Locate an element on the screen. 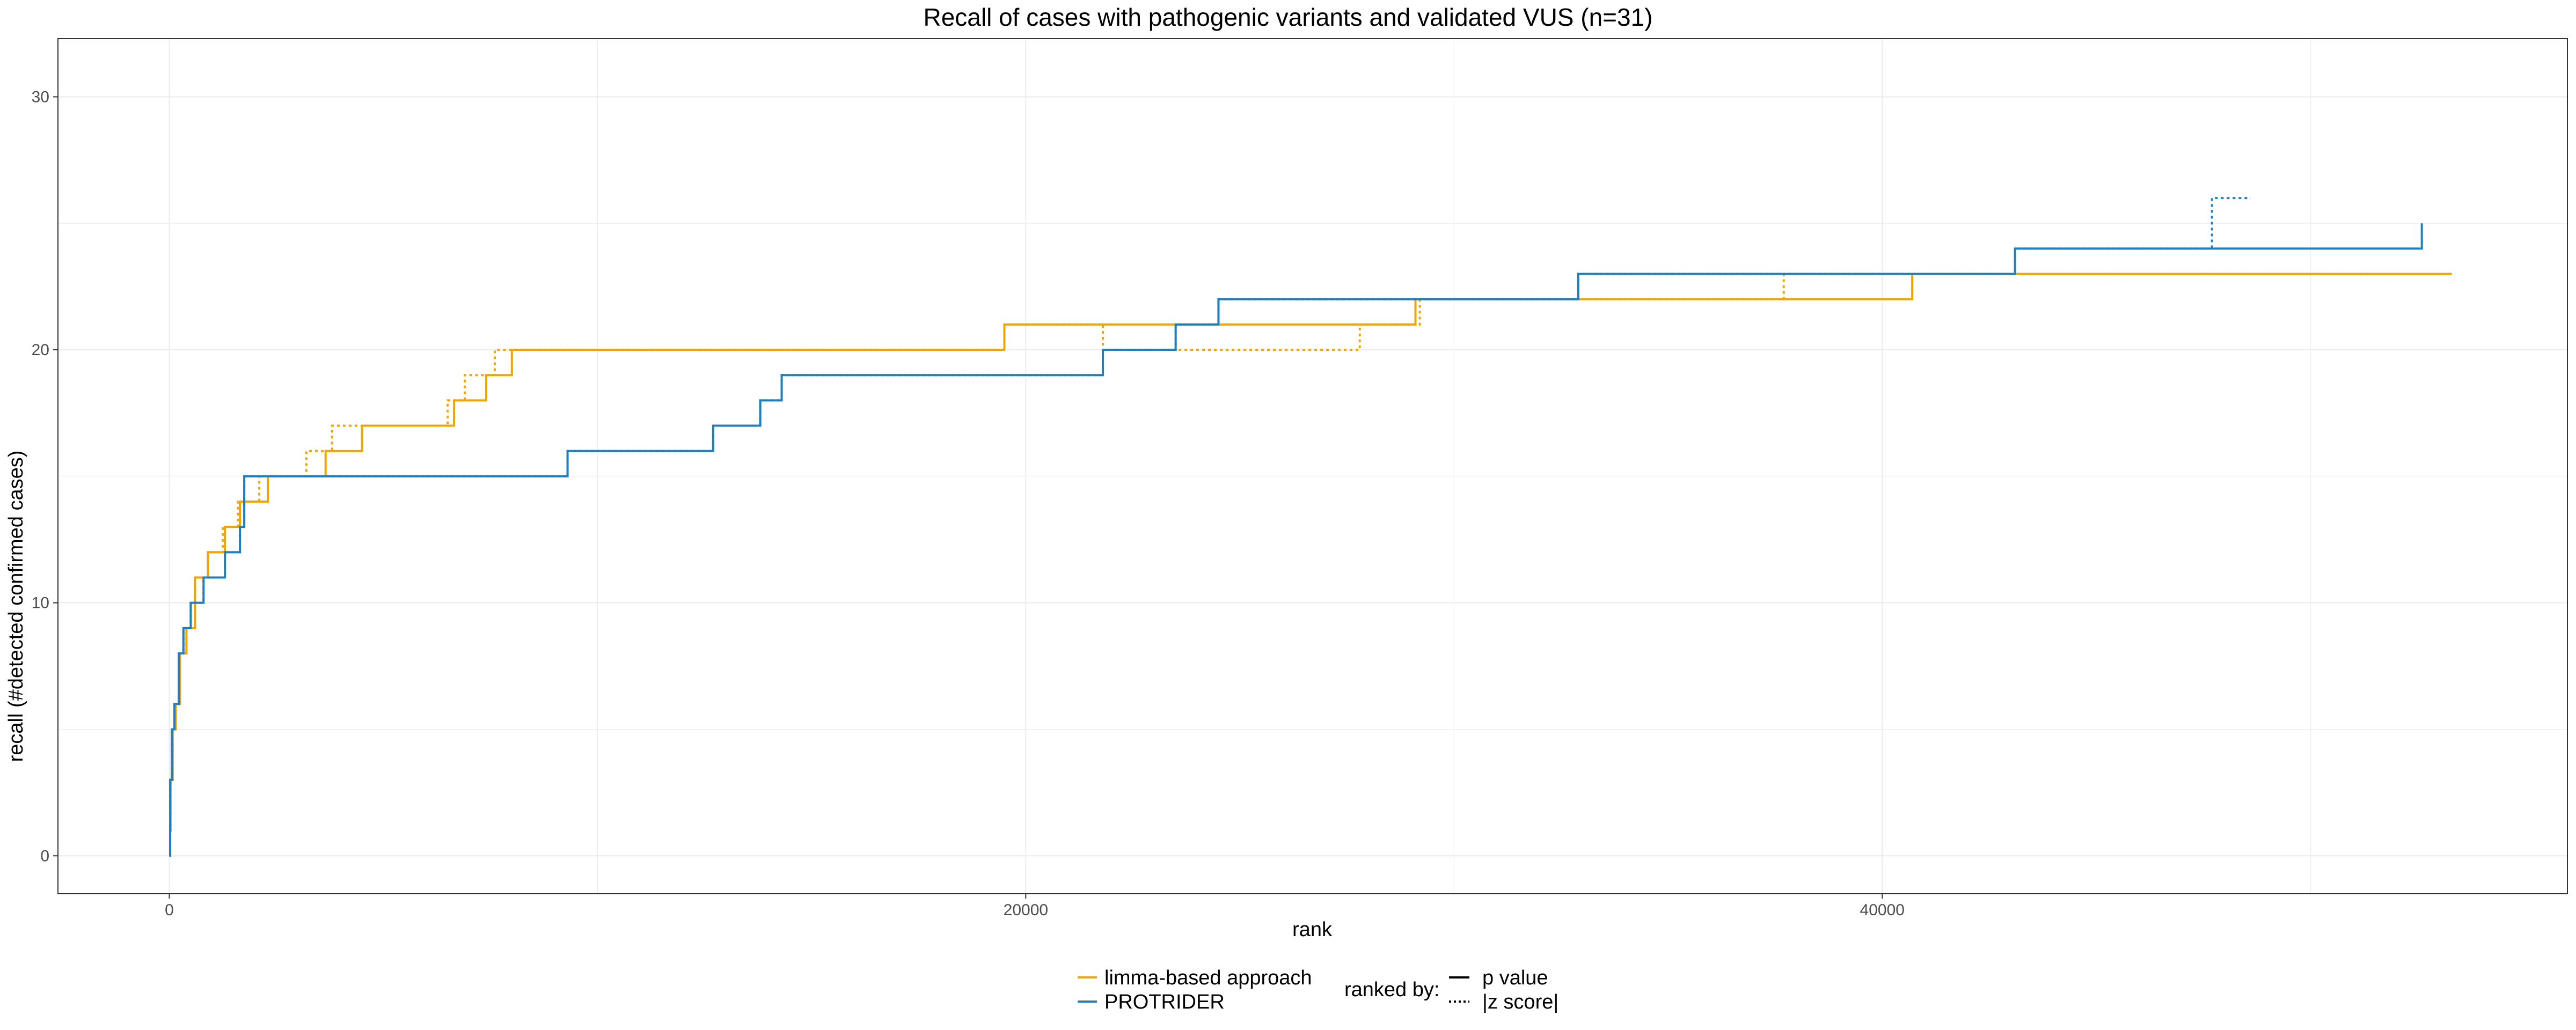 The height and width of the screenshot is (1030, 2576). legend-item-protrider: PROTRIDER is located at coordinates (1151, 1002).